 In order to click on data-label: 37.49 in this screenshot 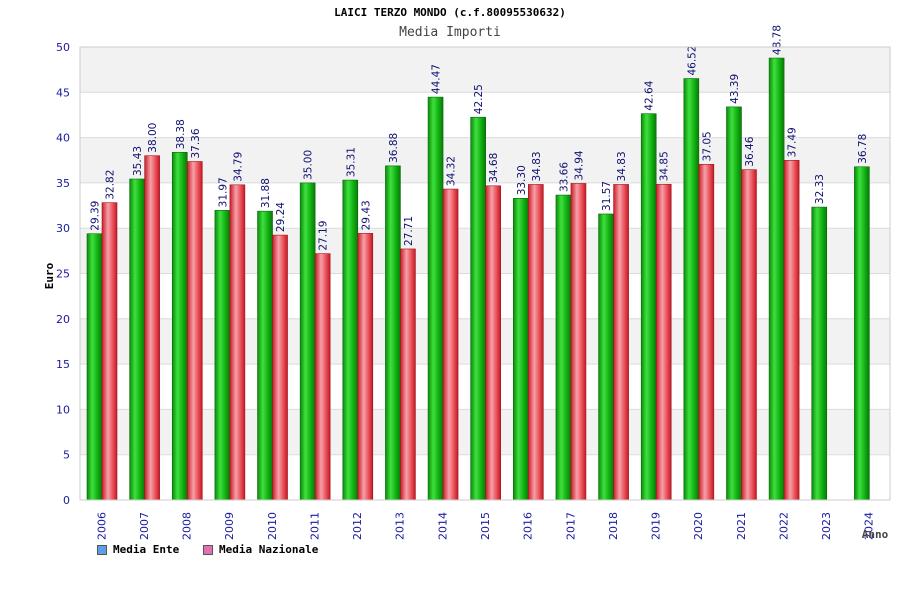, I will do `click(793, 142)`.